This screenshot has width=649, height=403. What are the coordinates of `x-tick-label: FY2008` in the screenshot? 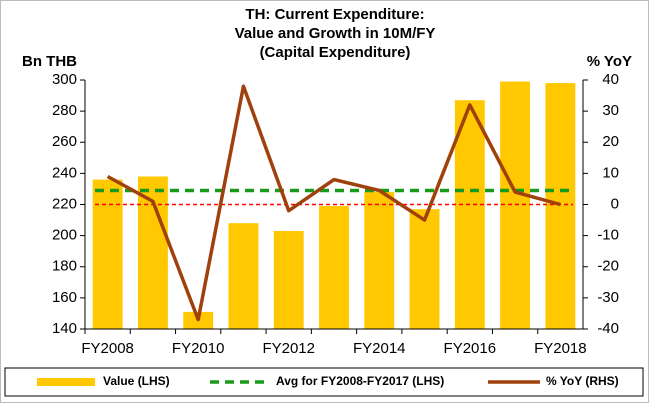 It's located at (107, 348).